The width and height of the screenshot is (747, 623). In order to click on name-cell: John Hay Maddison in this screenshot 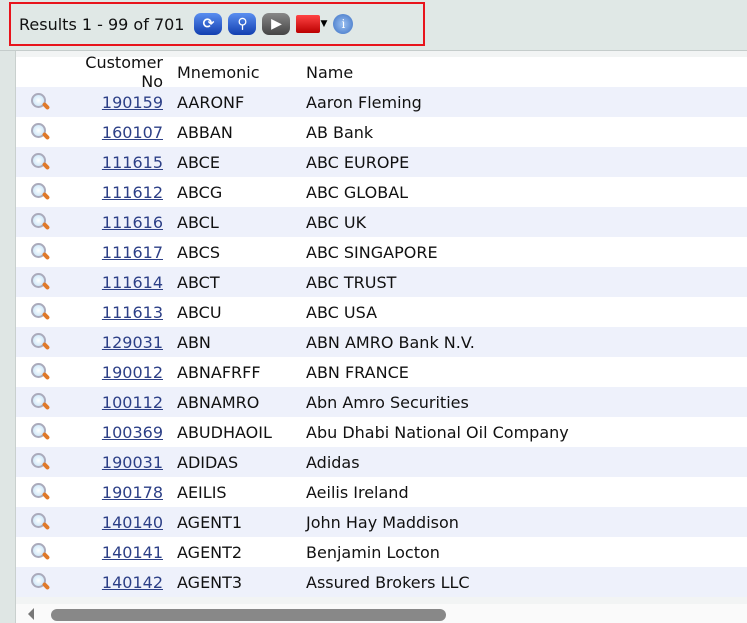, I will do `click(382, 522)`.